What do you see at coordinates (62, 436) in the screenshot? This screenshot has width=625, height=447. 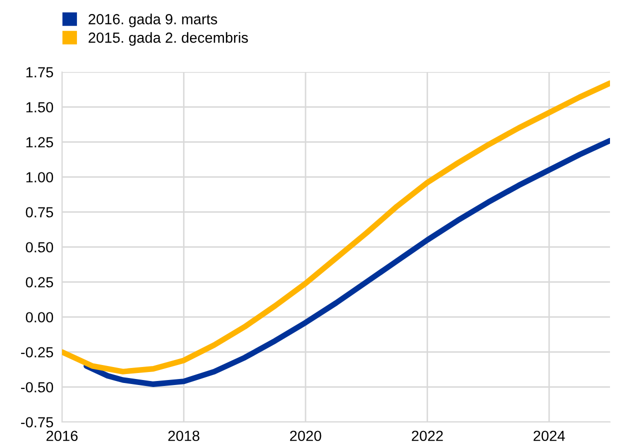 I see `x-tick-label: 2016` at bounding box center [62, 436].